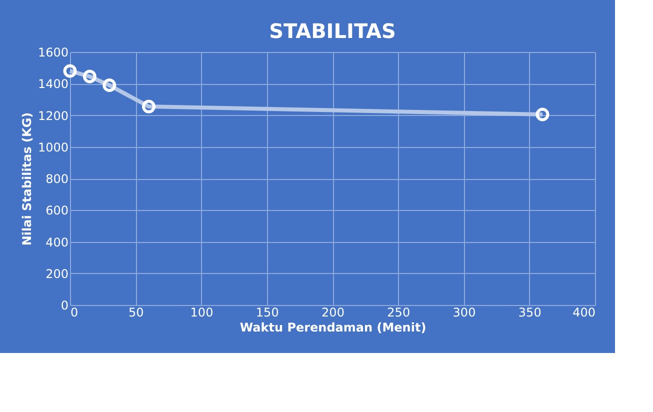  I want to click on x-tick-label: 300, so click(464, 313).